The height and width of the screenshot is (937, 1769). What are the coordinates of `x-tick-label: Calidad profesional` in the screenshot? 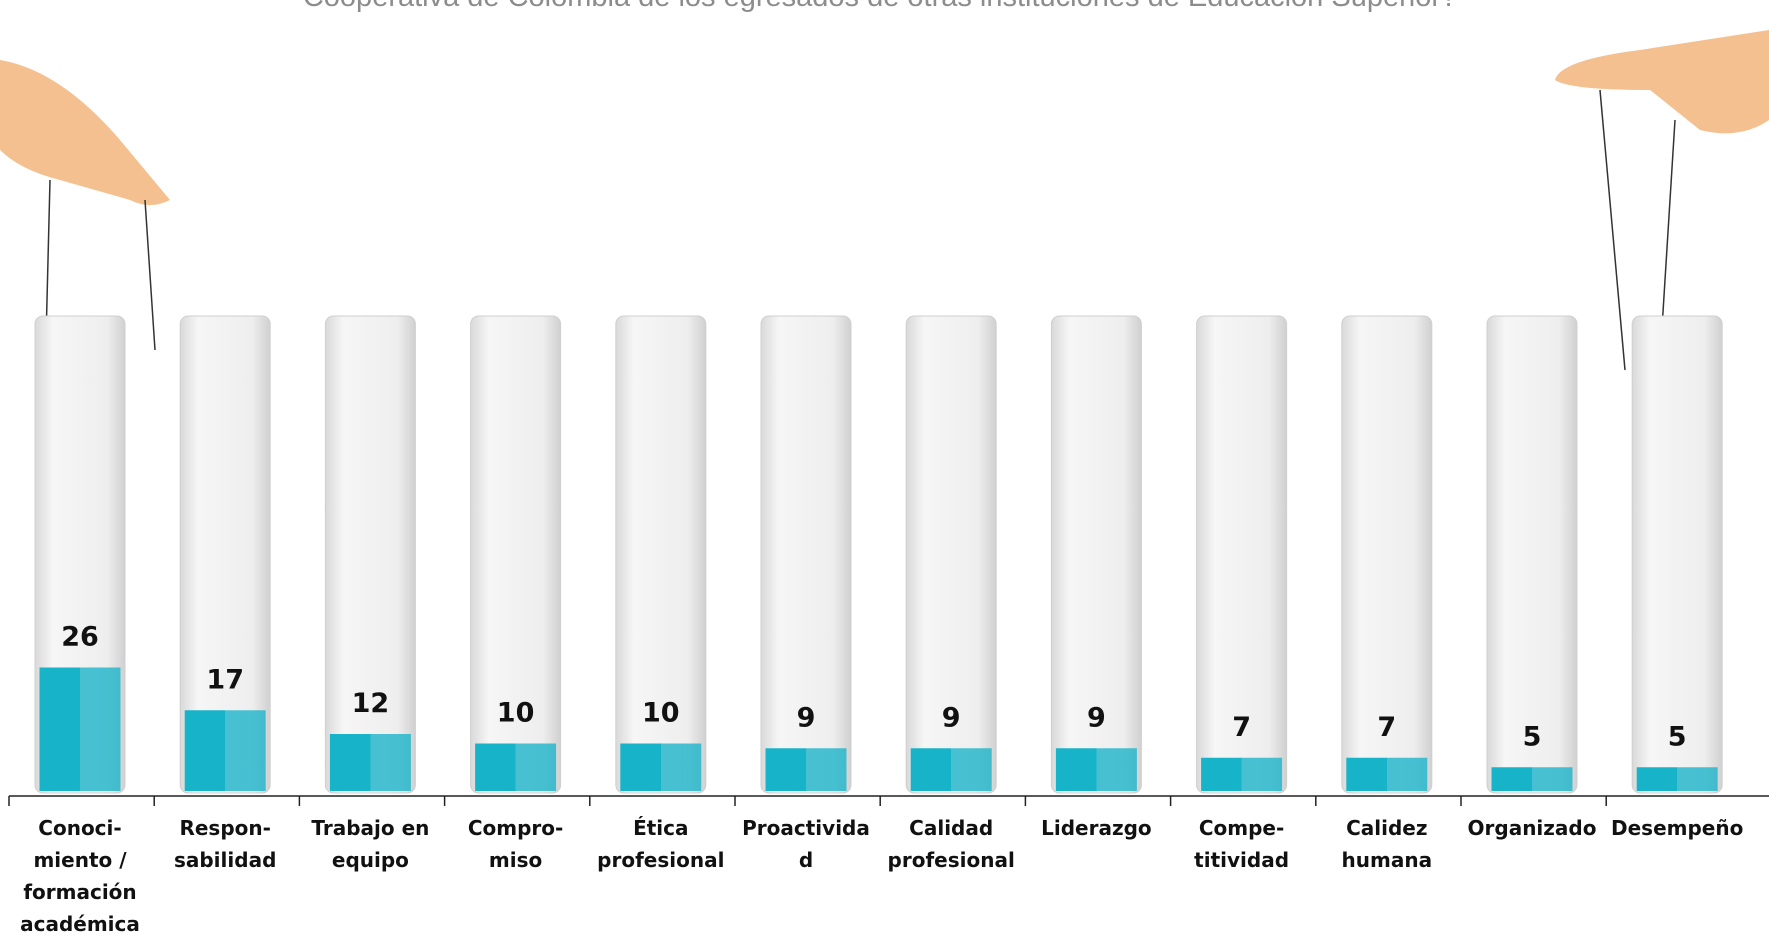 It's located at (951, 844).